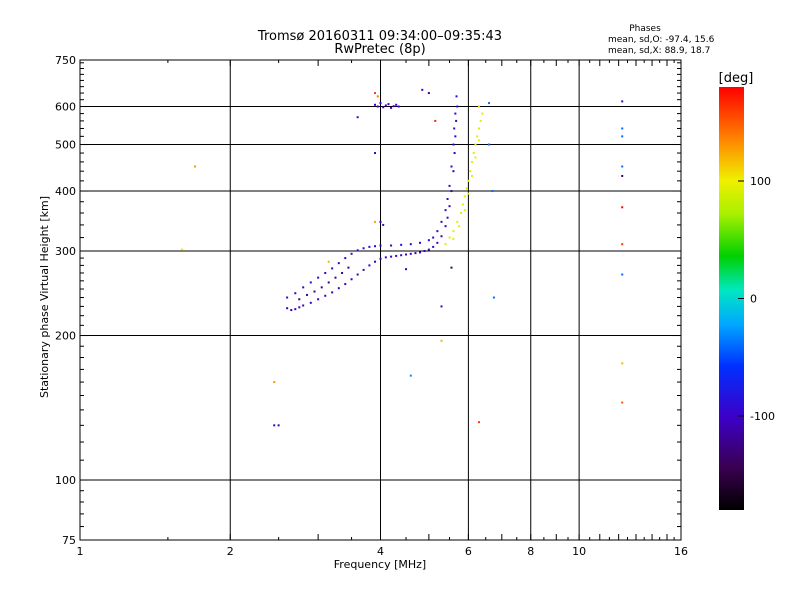  What do you see at coordinates (468, 551) in the screenshot?
I see `x-tick-label: 6` at bounding box center [468, 551].